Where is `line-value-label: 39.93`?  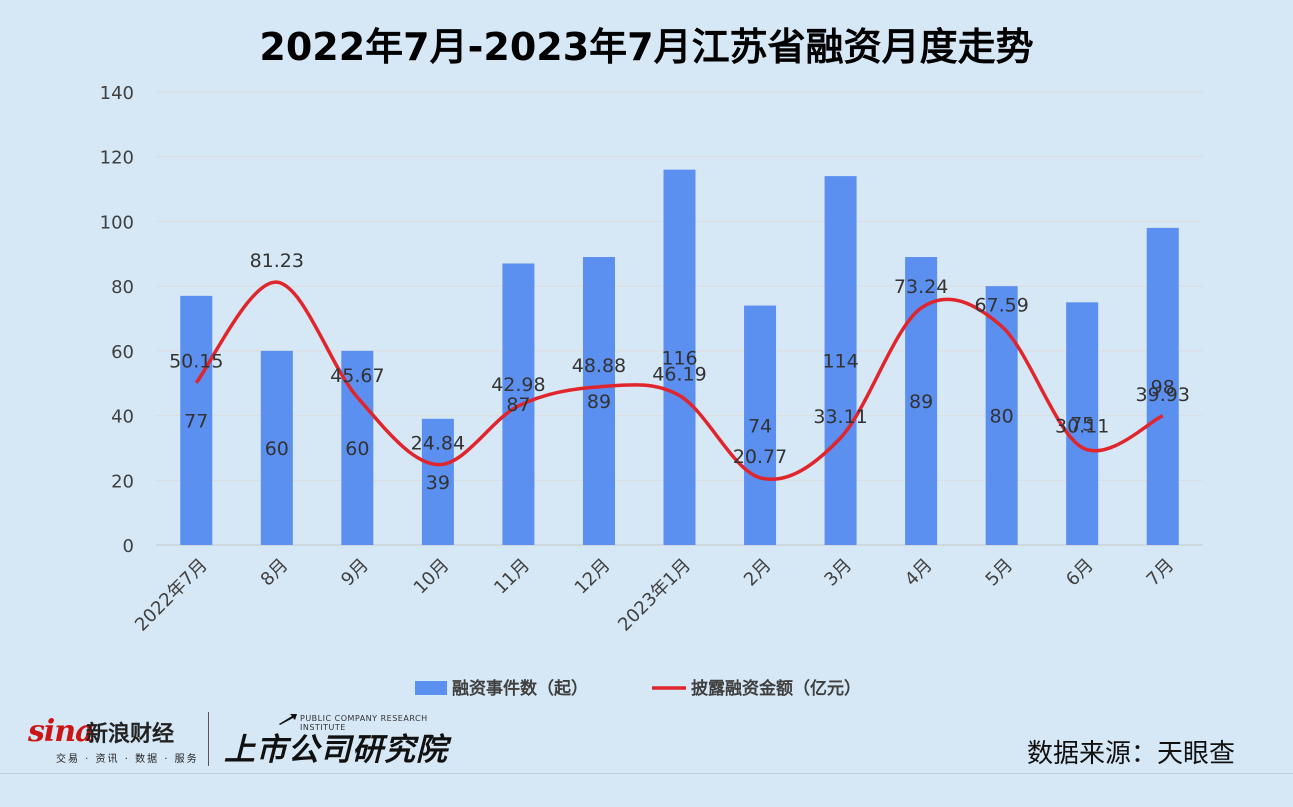 line-value-label: 39.93 is located at coordinates (1163, 395).